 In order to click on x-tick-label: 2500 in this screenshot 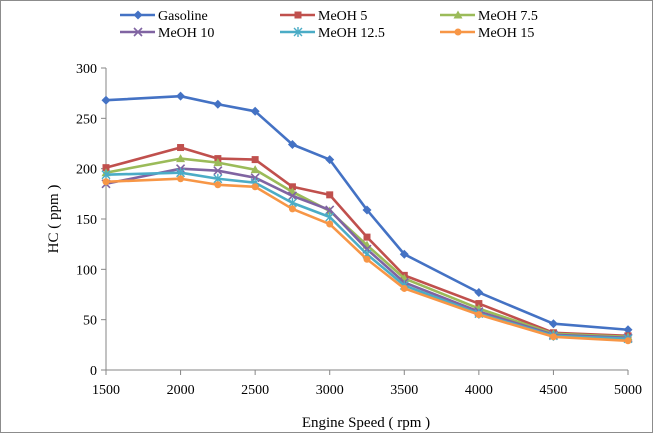, I will do `click(255, 390)`.